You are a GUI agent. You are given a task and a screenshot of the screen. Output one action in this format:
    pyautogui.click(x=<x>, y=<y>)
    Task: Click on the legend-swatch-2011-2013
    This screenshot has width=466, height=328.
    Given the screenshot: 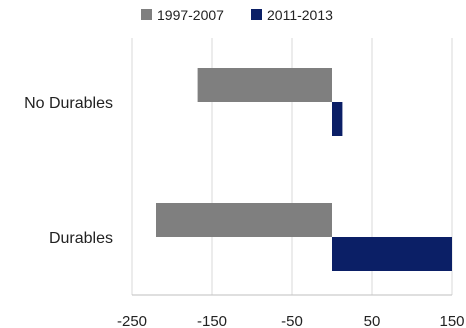 What is the action you would take?
    pyautogui.click(x=256, y=14)
    